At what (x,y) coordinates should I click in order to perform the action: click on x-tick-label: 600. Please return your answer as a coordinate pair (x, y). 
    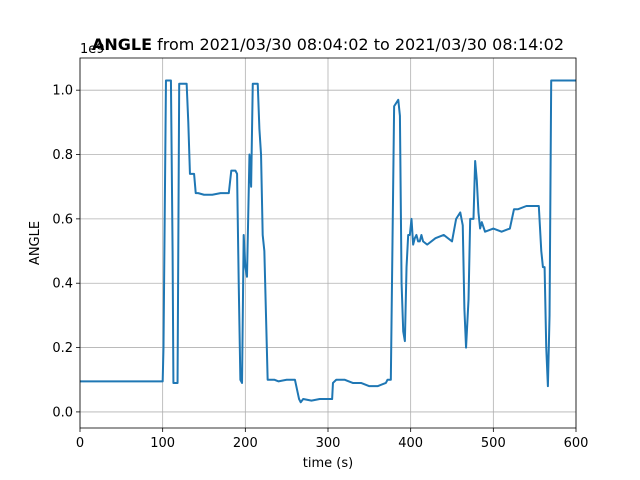
    Looking at the image, I should click on (576, 443).